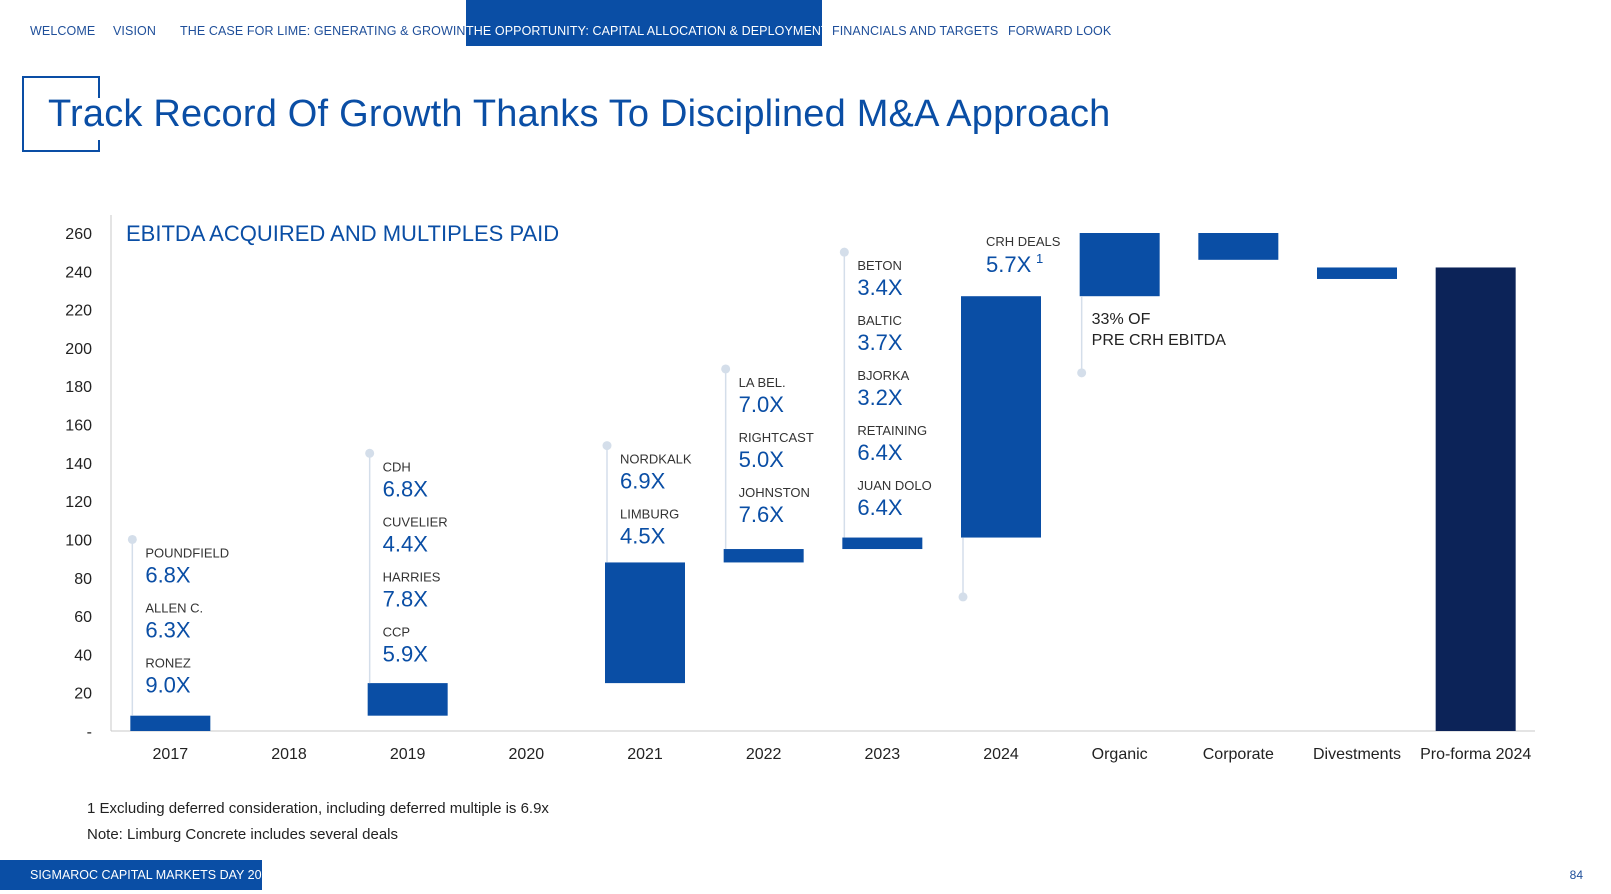 This screenshot has width=1611, height=894. What do you see at coordinates (174, 607) in the screenshot?
I see `deal-name: ALLEN C.` at bounding box center [174, 607].